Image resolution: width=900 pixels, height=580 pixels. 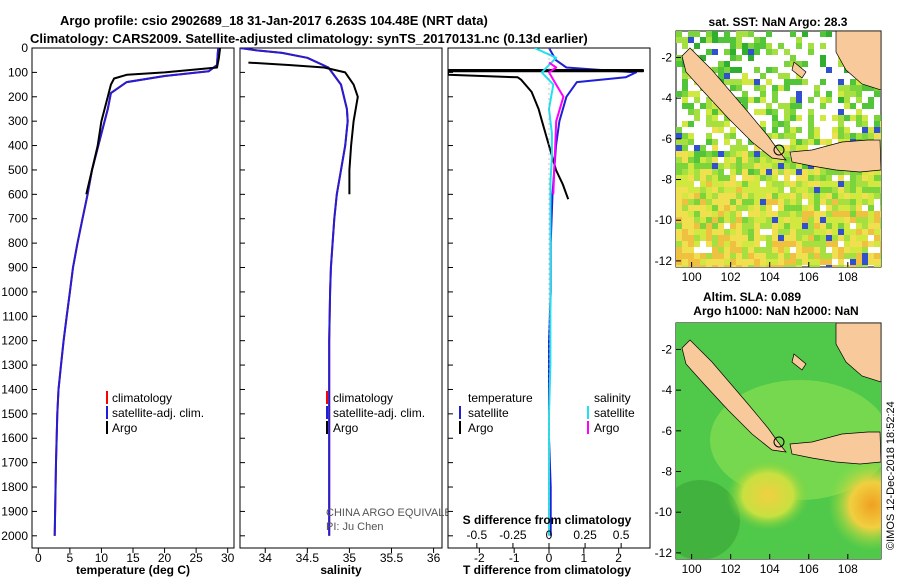 What do you see at coordinates (379, 413) in the screenshot?
I see `legend-label-satellite: satellite-adj. clim.` at bounding box center [379, 413].